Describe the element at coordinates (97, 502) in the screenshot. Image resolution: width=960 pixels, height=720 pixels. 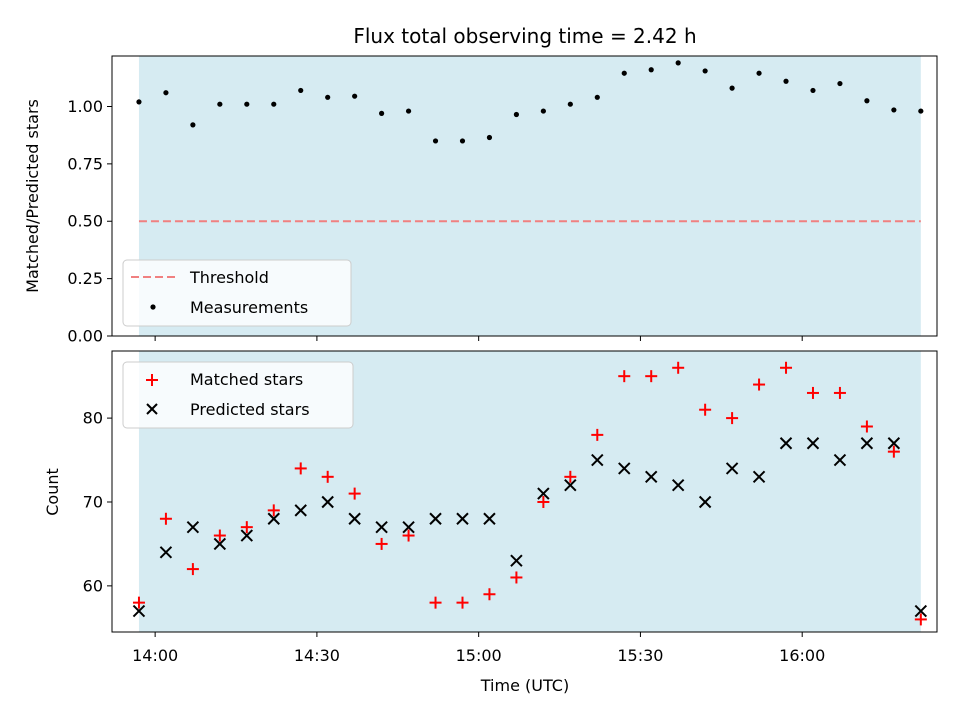
I see `bottom-y-ticks: 60 70 80` at that location.